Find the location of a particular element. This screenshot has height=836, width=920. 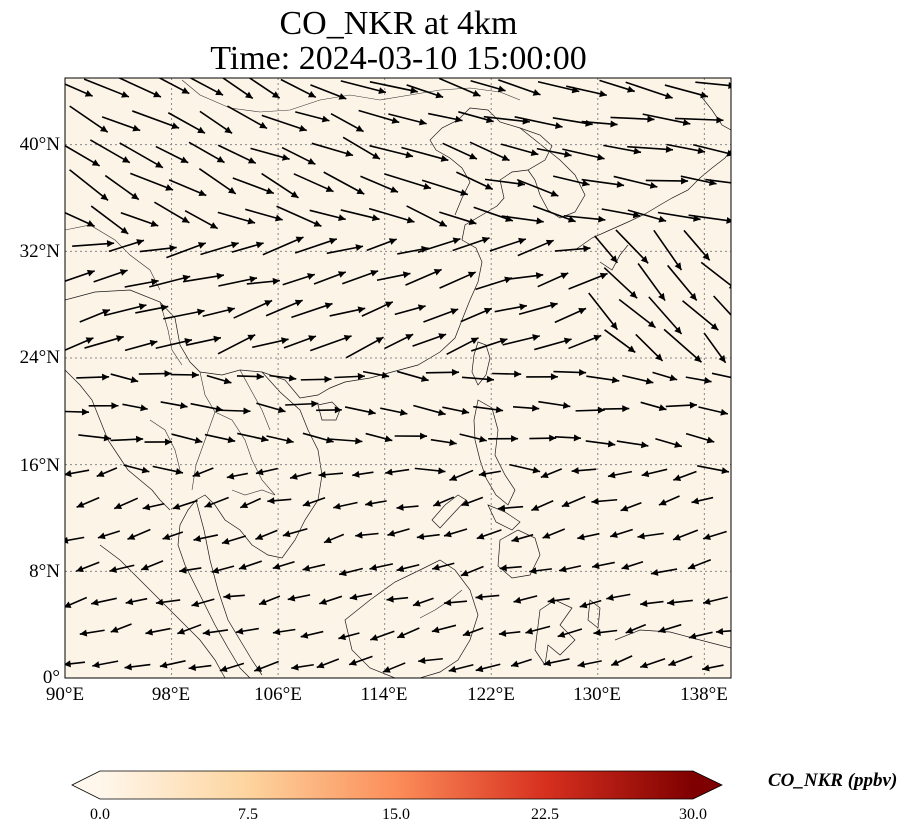

lon-tick-98e: 98°E is located at coordinates (171, 694).